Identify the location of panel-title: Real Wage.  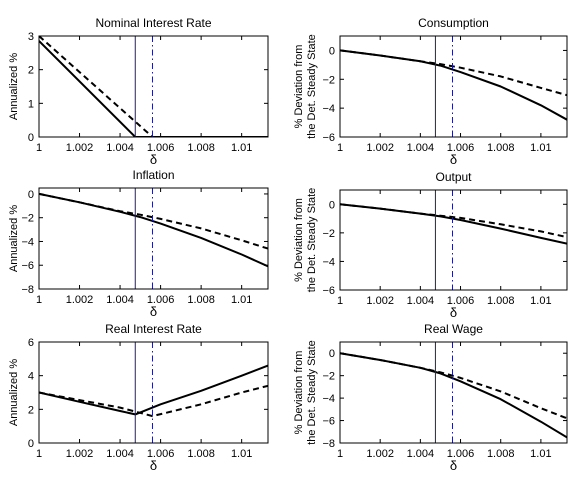
(453, 329).